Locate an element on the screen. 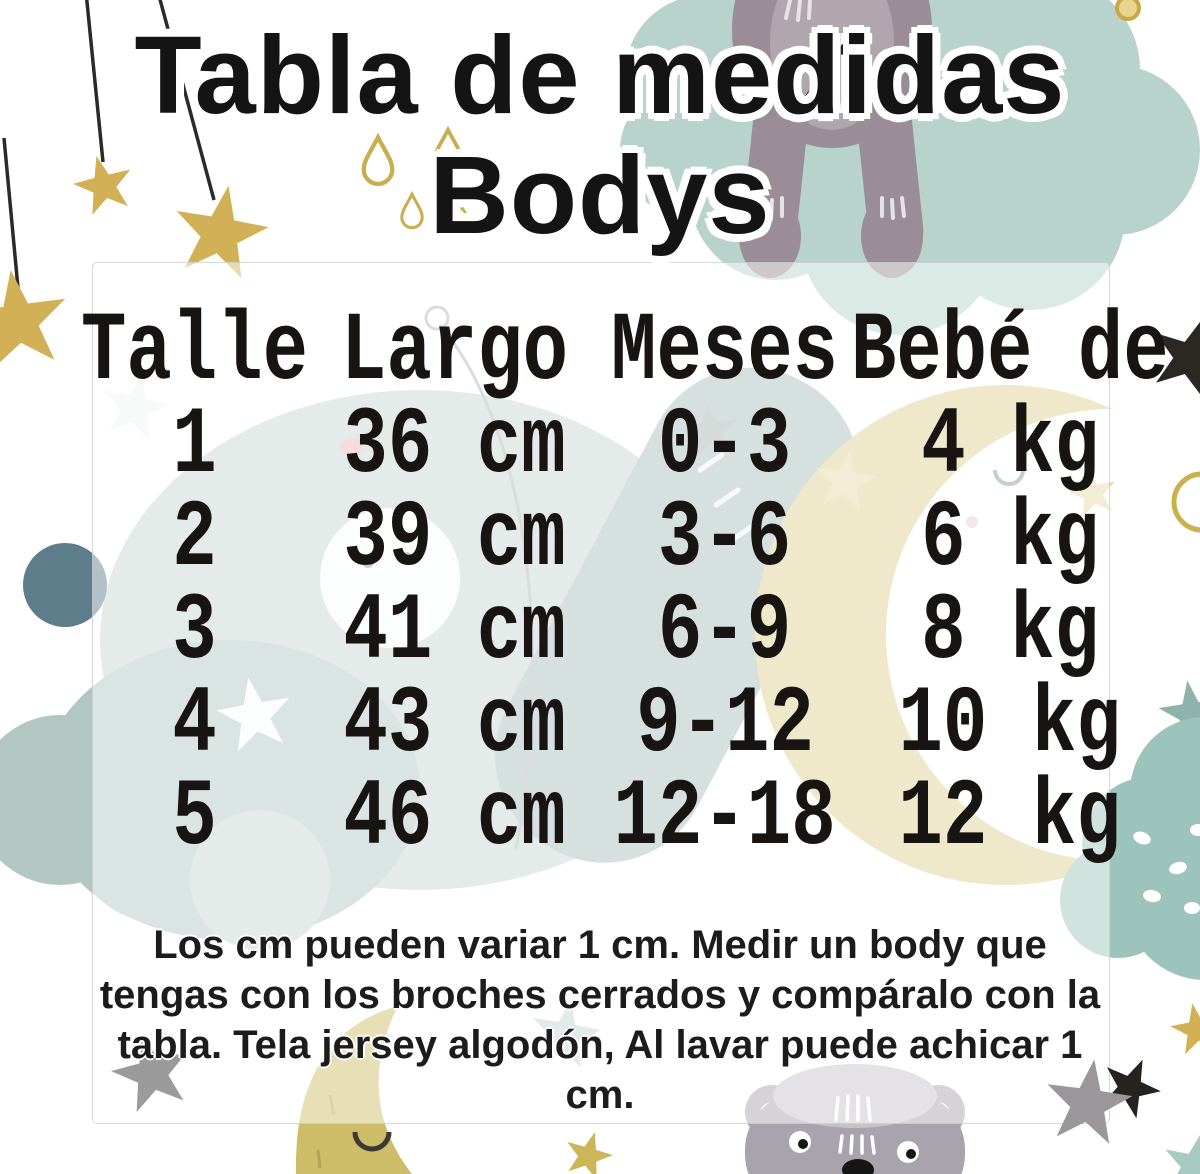 The height and width of the screenshot is (1174, 1200). cell-peso: 6 kg is located at coordinates (1010, 538).